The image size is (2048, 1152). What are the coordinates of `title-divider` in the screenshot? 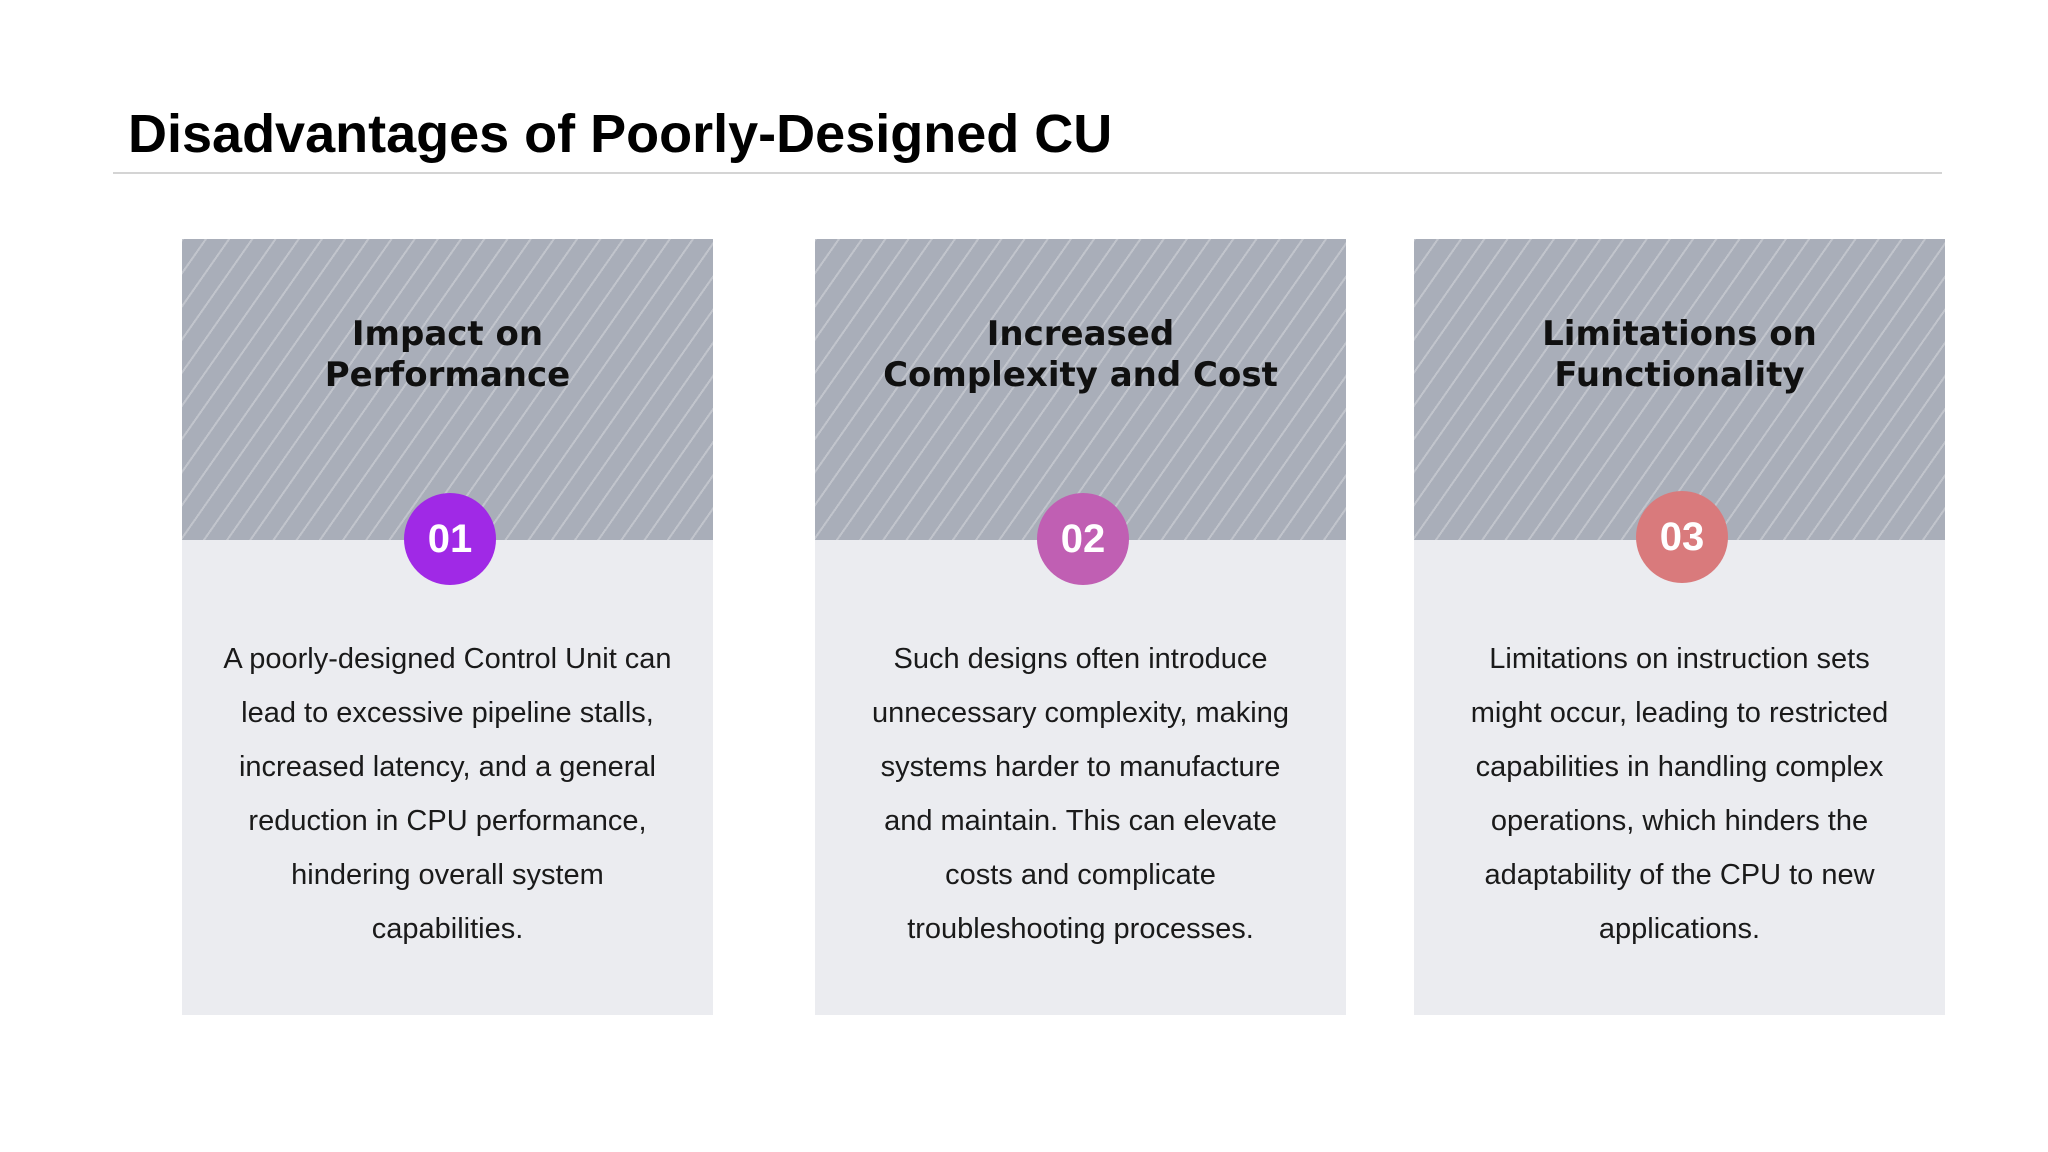 It's located at (1027, 173).